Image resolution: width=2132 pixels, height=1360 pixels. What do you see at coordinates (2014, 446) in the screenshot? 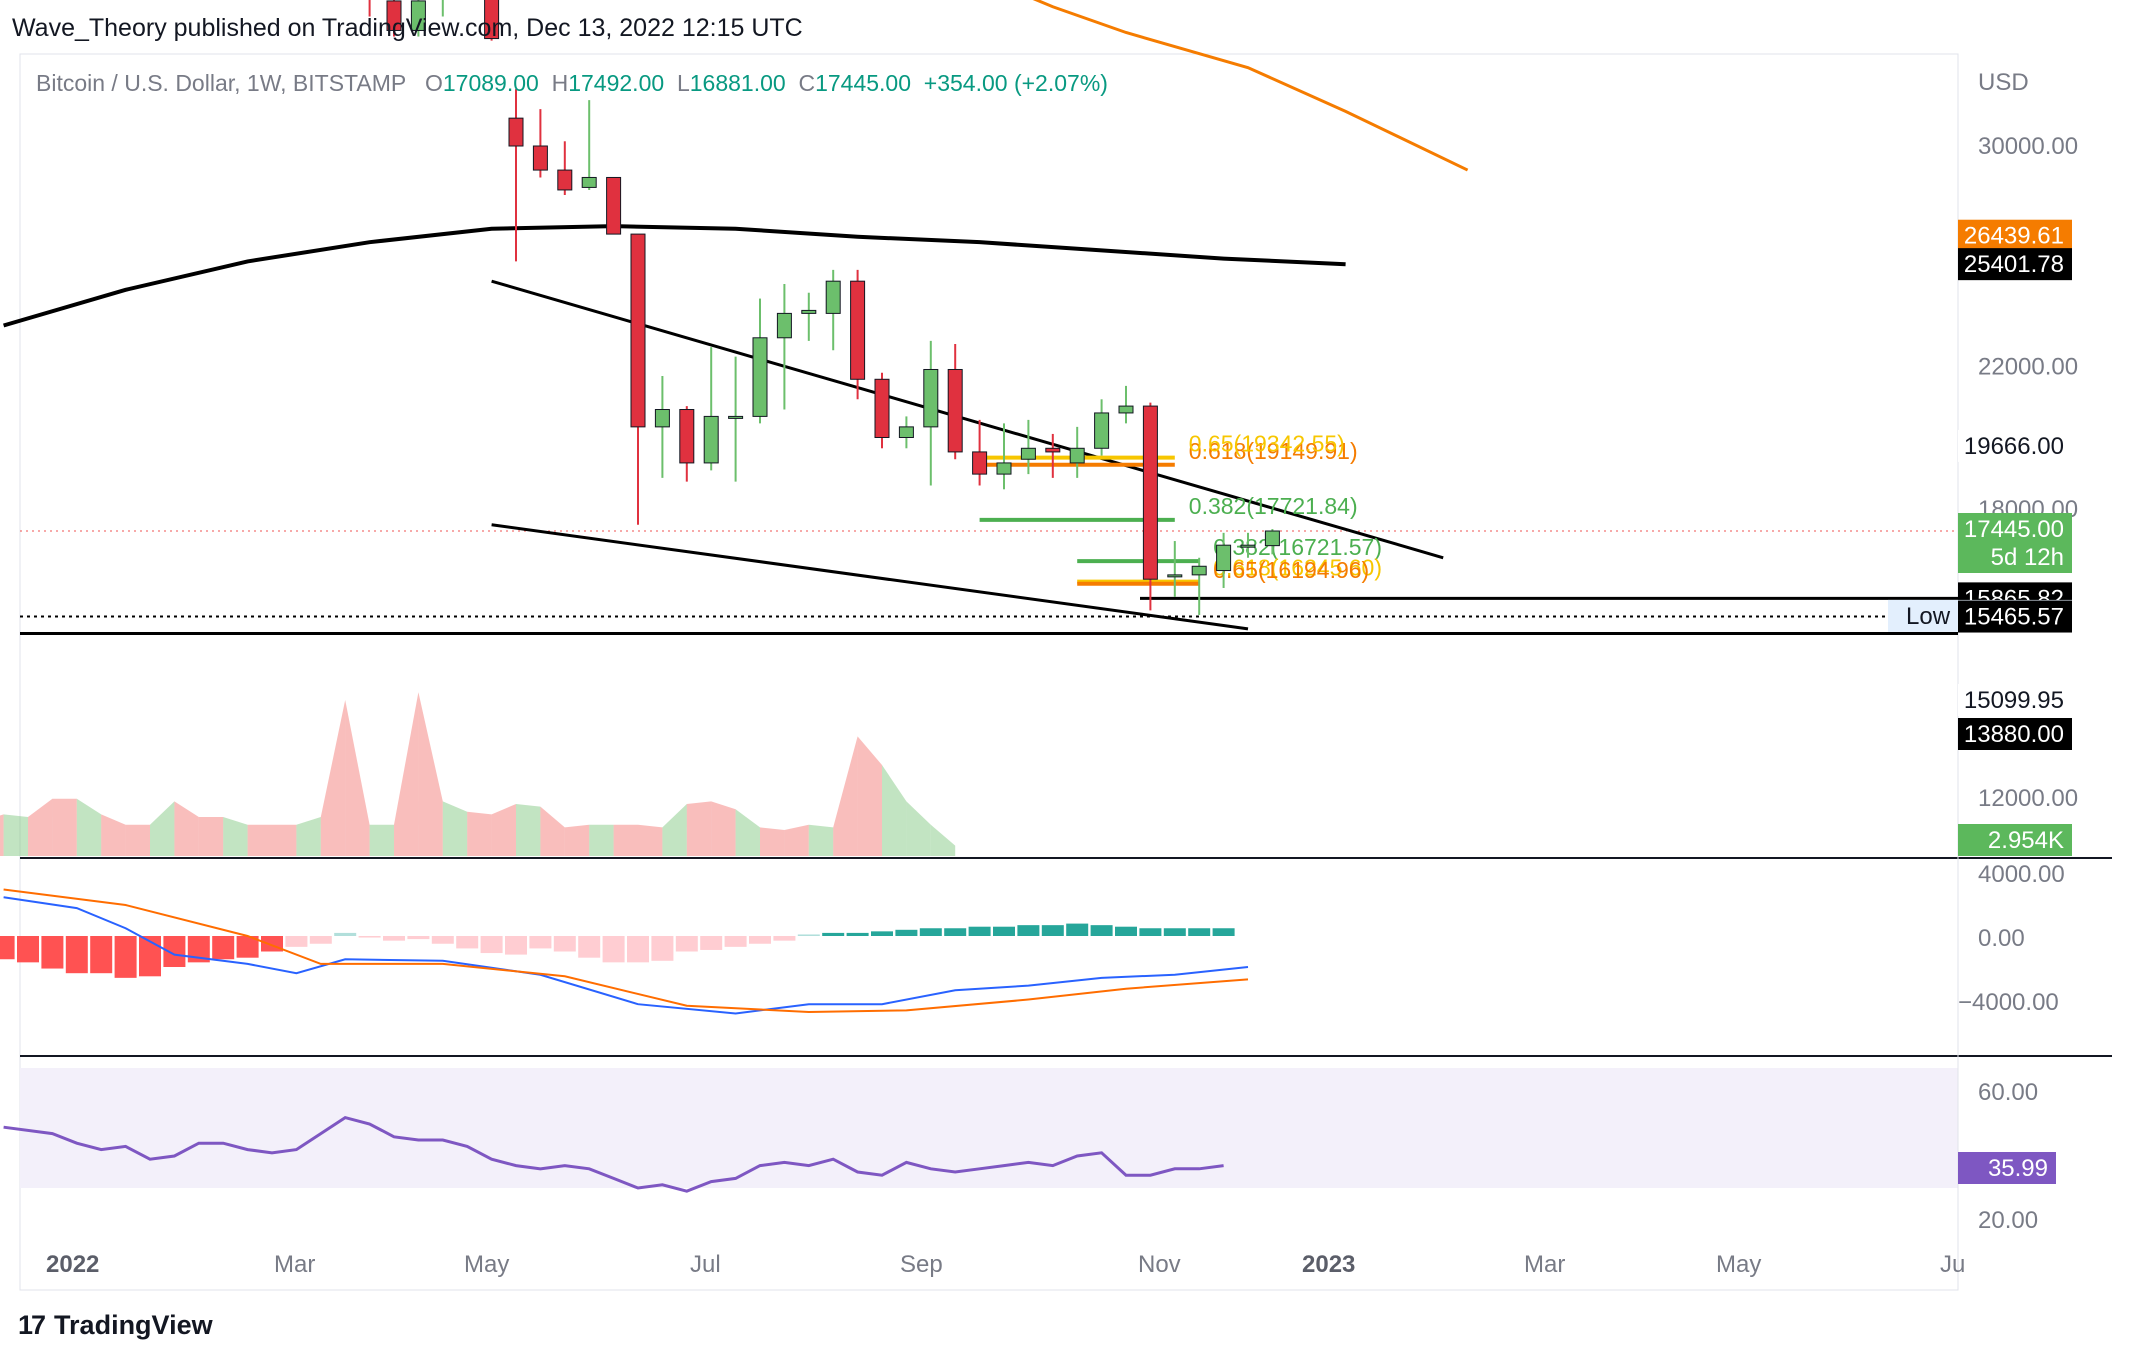
I see `price-tag-label: 19666.00` at bounding box center [2014, 446].